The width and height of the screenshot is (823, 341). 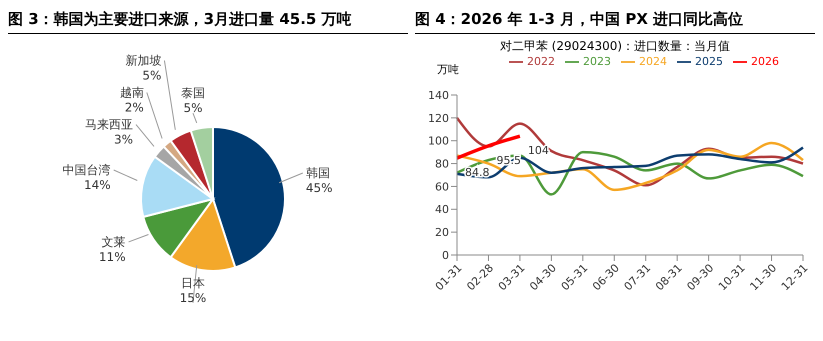 I want to click on data-label: 2%, so click(x=134, y=107).